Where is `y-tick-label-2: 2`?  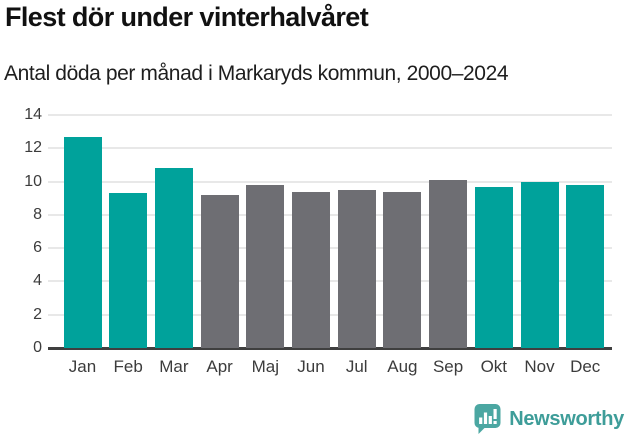
y-tick-label-2: 2 is located at coordinates (37, 314).